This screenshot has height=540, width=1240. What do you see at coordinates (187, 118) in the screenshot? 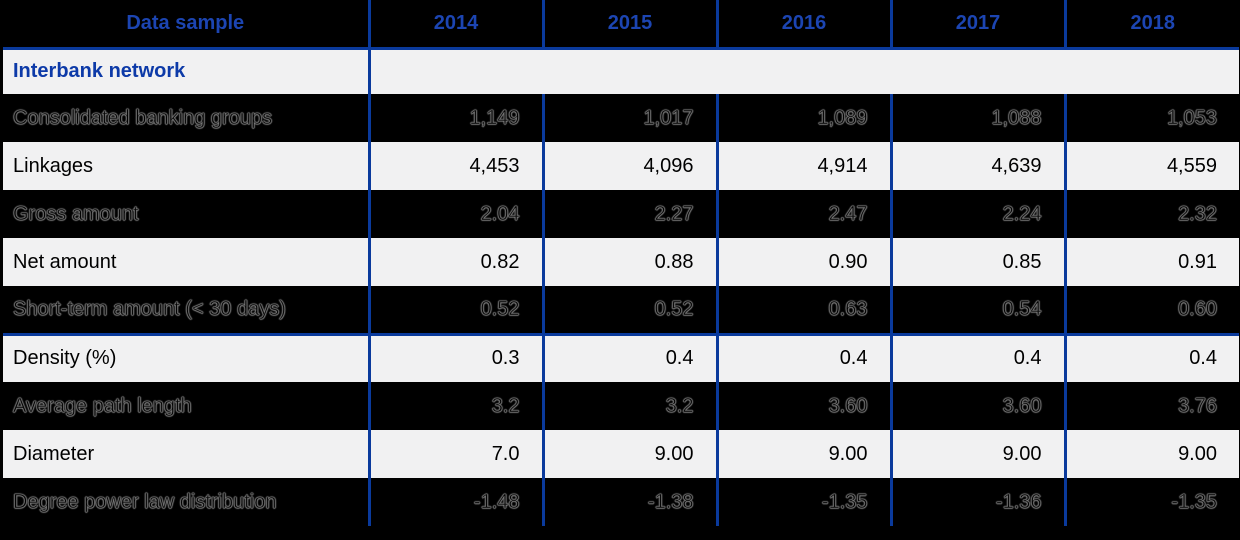
I see `row-label: Consolidated banking groups` at bounding box center [187, 118].